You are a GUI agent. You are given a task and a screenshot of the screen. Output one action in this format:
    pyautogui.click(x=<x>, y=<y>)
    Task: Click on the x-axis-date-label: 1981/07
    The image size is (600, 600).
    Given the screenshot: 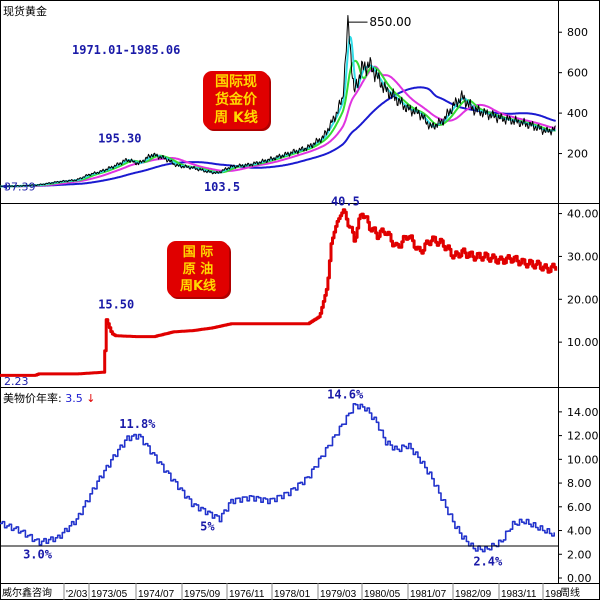 What is the action you would take?
    pyautogui.click(x=428, y=594)
    